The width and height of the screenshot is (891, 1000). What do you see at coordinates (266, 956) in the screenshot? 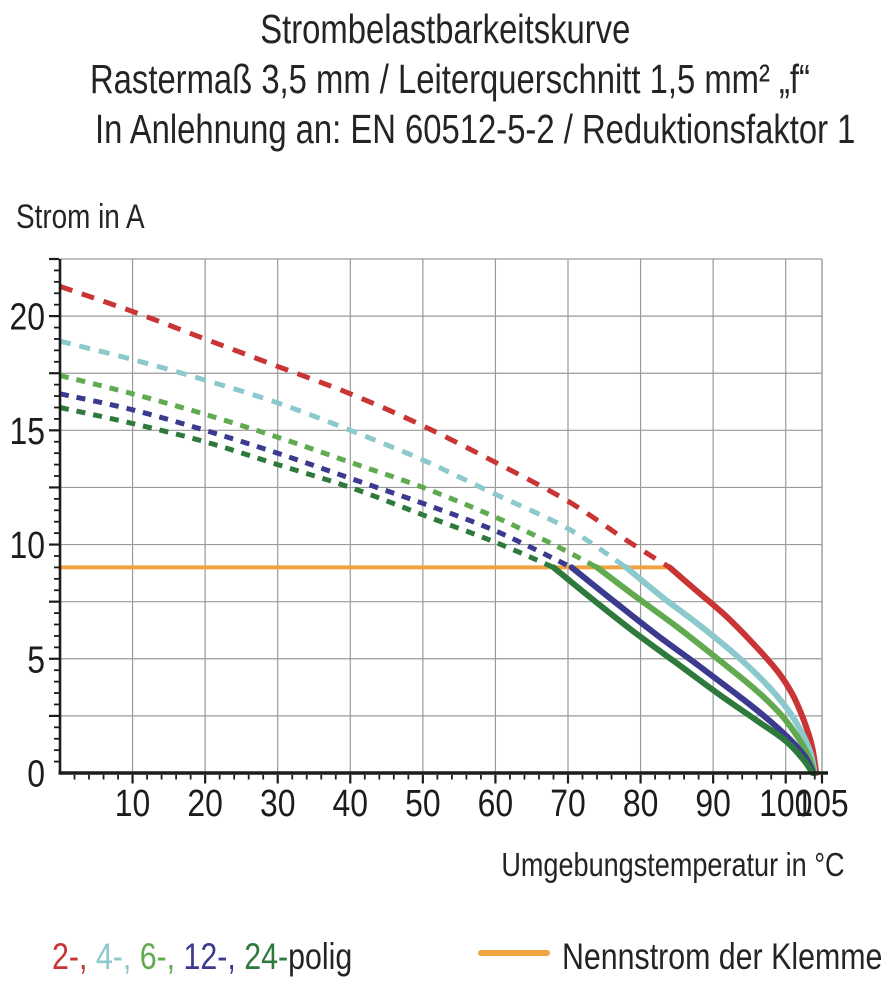
I see `legend-pole-24: 24-` at bounding box center [266, 956].